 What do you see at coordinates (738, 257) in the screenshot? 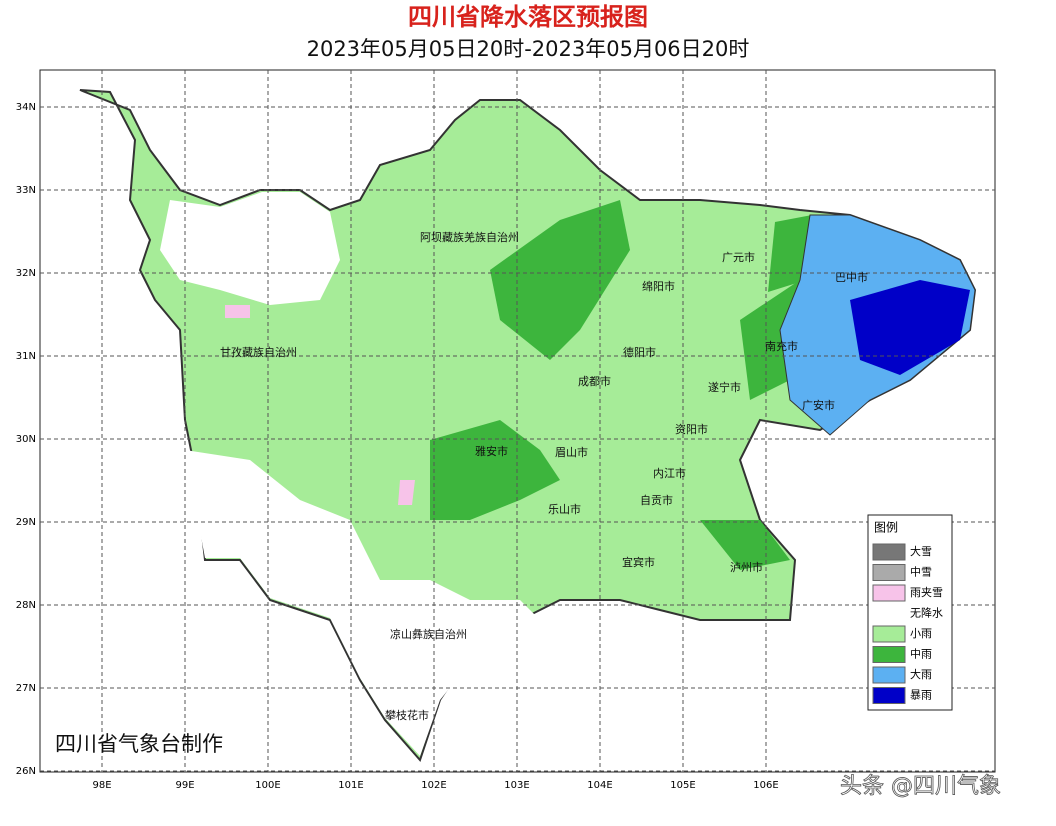
I see `place-label: 广元市` at bounding box center [738, 257].